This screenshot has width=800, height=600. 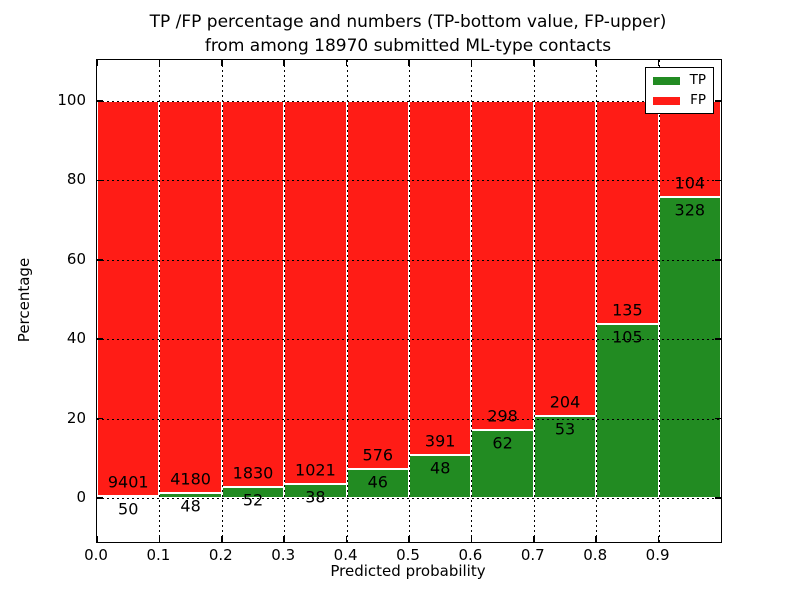 I want to click on x-axis-label: Predicted probability, so click(x=408, y=571).